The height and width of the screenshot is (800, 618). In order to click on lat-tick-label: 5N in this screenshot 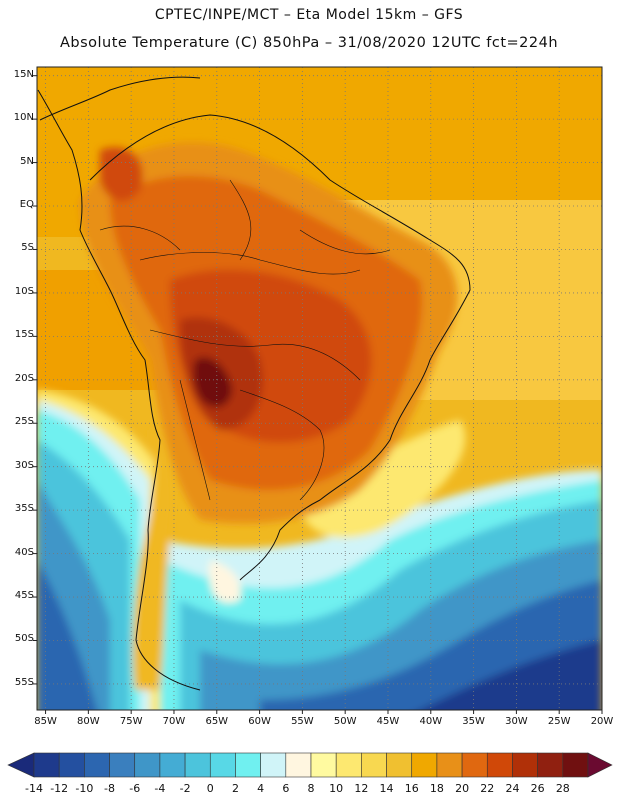, I will do `click(27, 161)`.